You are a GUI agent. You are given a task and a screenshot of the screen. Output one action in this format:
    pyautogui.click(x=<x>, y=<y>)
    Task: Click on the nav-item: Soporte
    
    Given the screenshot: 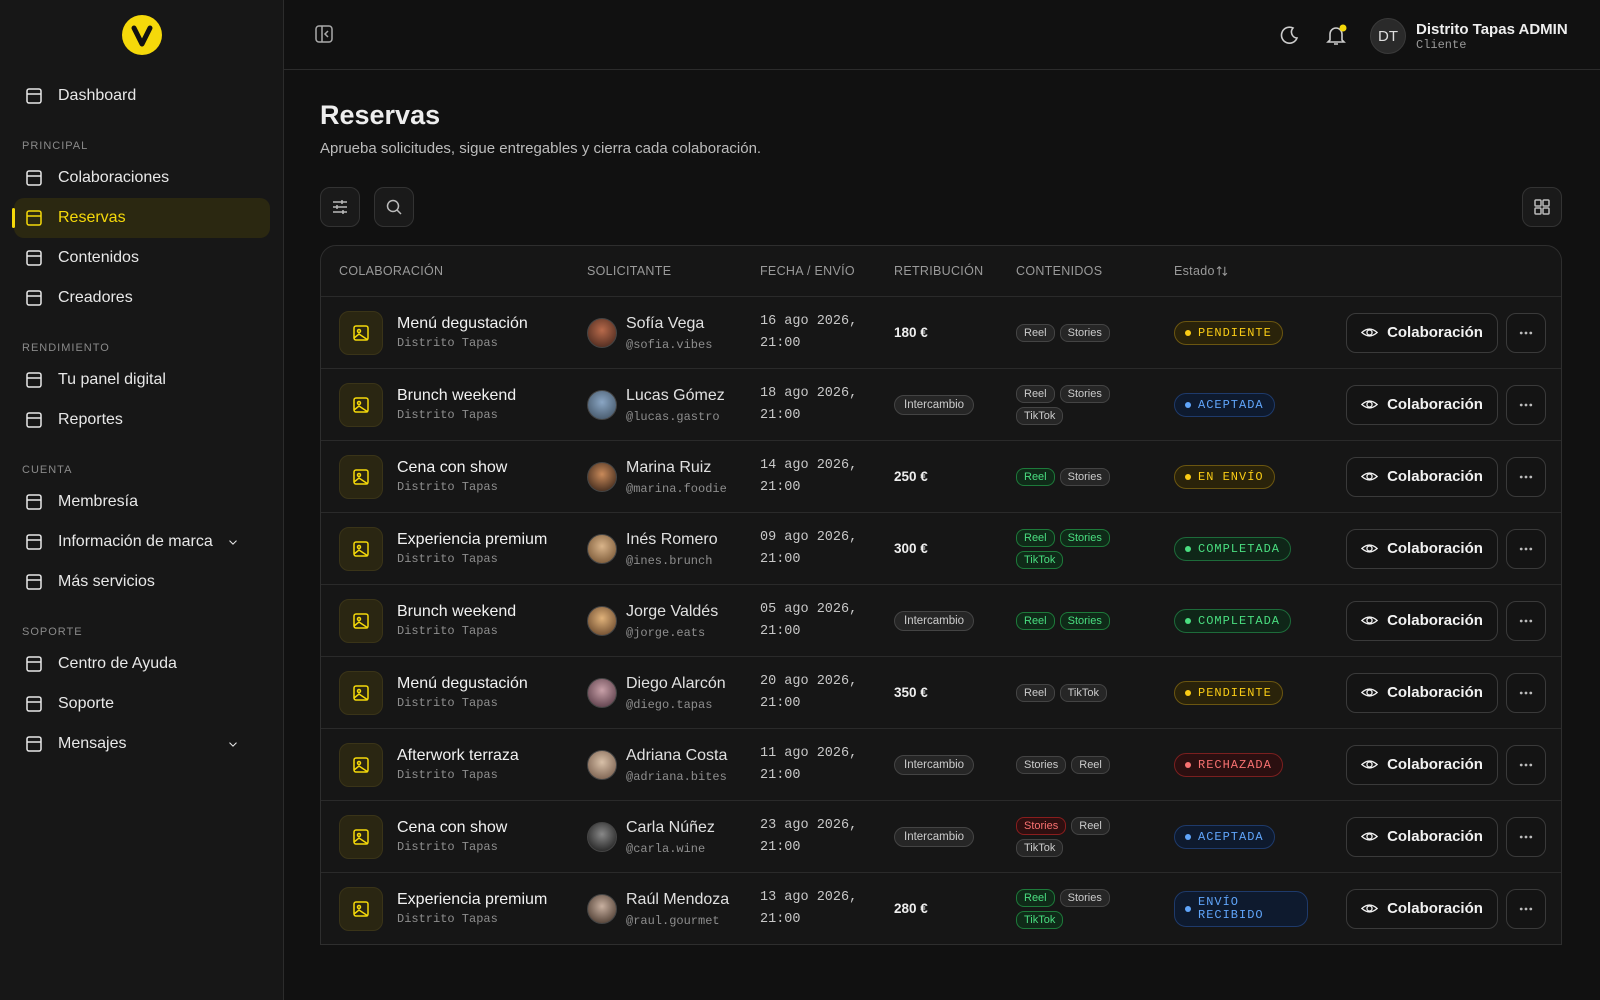 What is the action you would take?
    pyautogui.click(x=142, y=704)
    